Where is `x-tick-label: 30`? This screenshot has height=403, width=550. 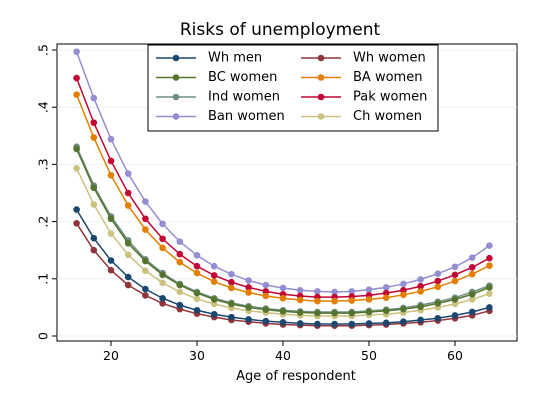
x-tick-label: 30 is located at coordinates (197, 355).